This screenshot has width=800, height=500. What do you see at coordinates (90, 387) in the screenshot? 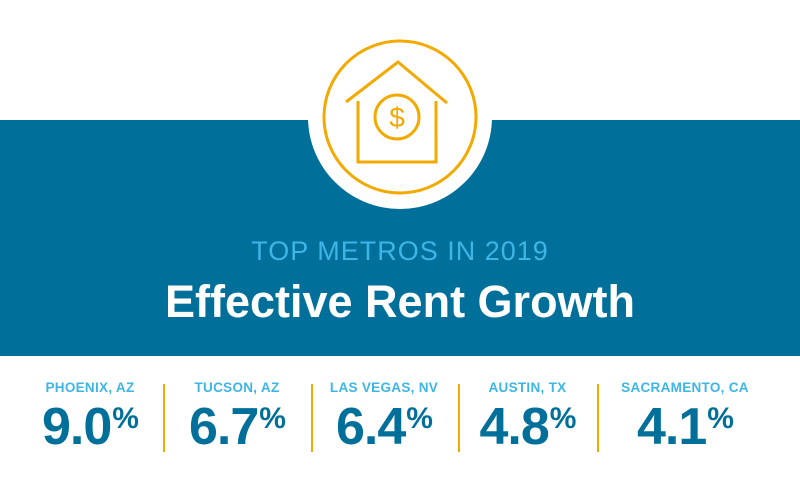
I see `stat-label: PHOENIX, AZ` at bounding box center [90, 387].